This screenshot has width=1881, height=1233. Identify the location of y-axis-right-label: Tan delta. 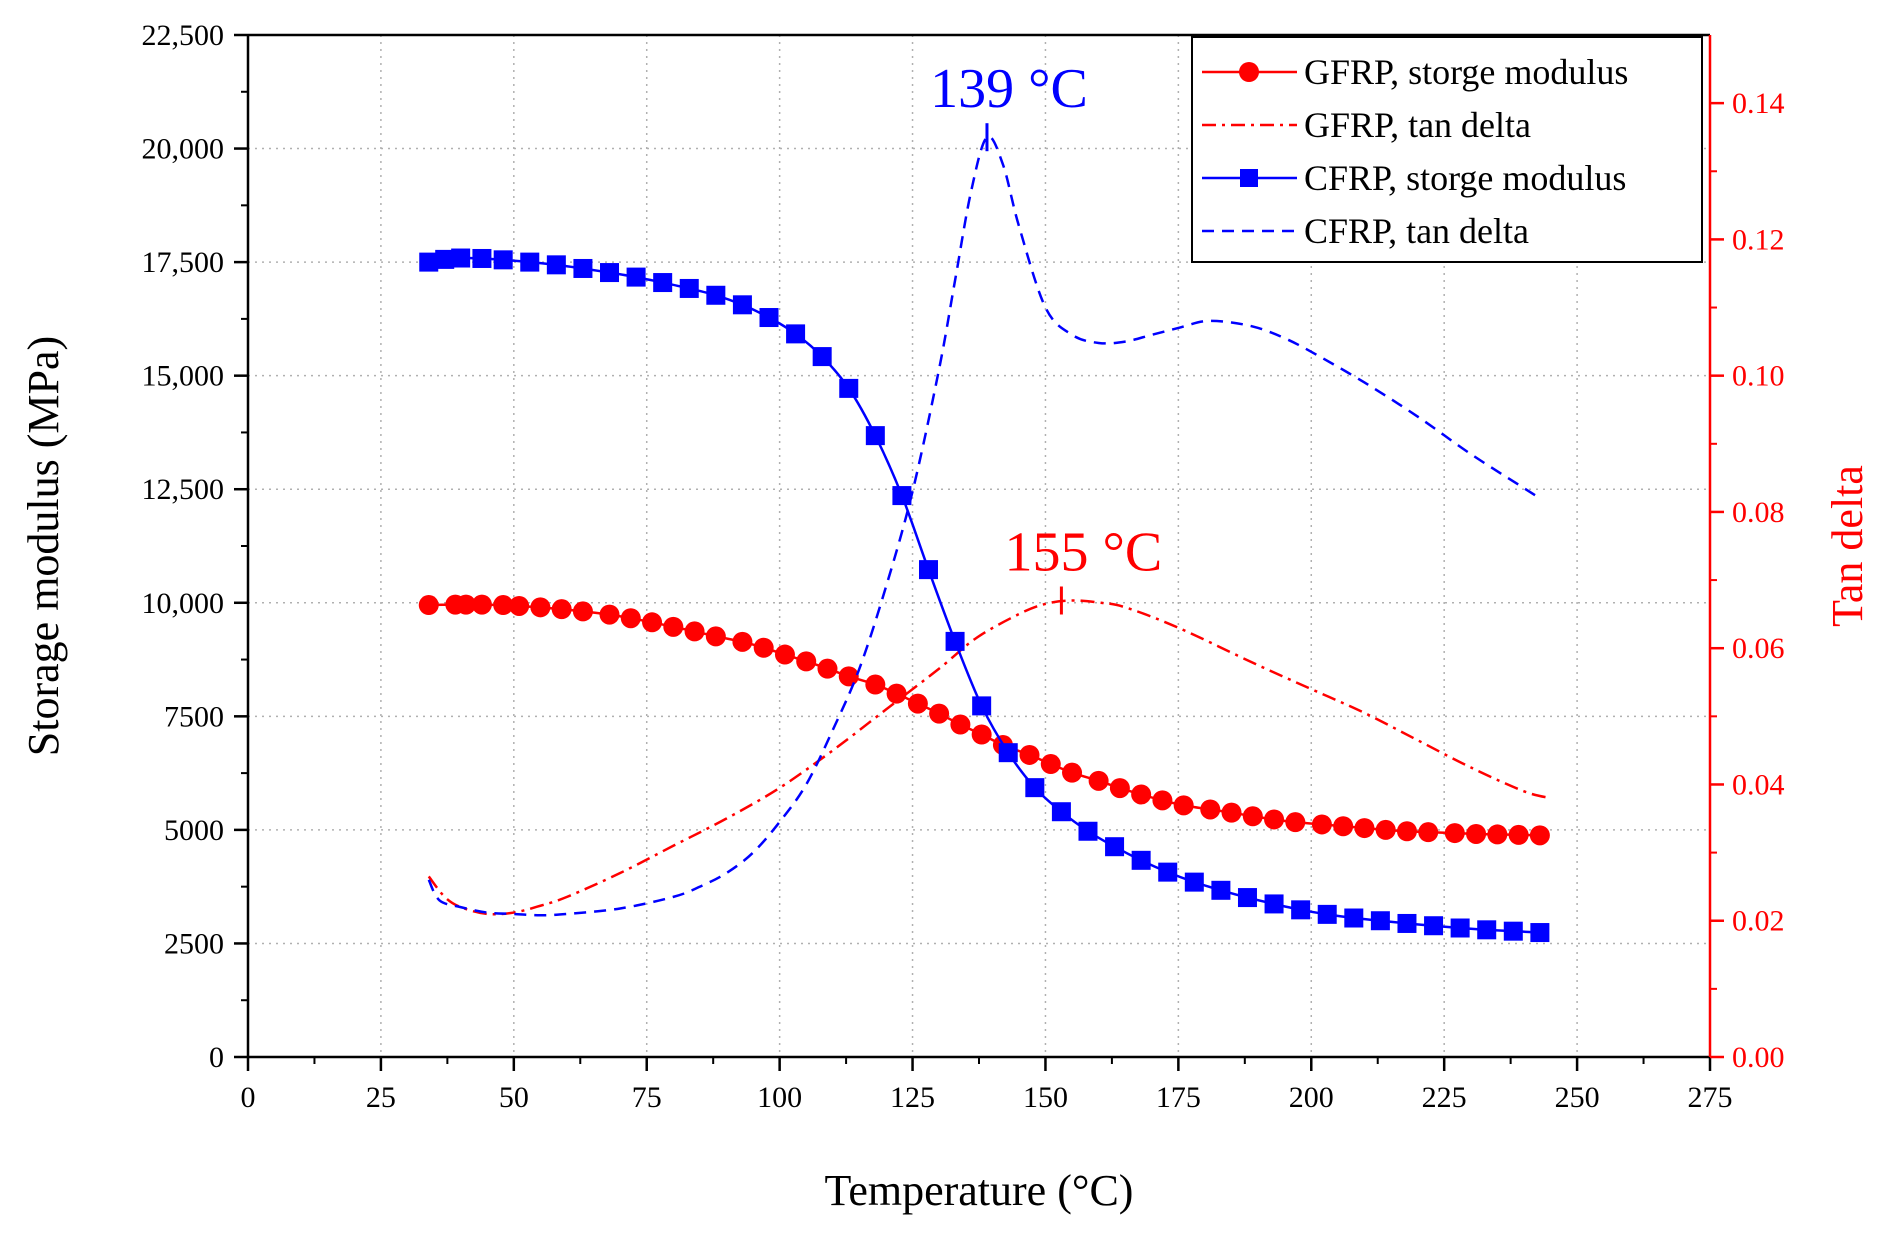
(1847, 546).